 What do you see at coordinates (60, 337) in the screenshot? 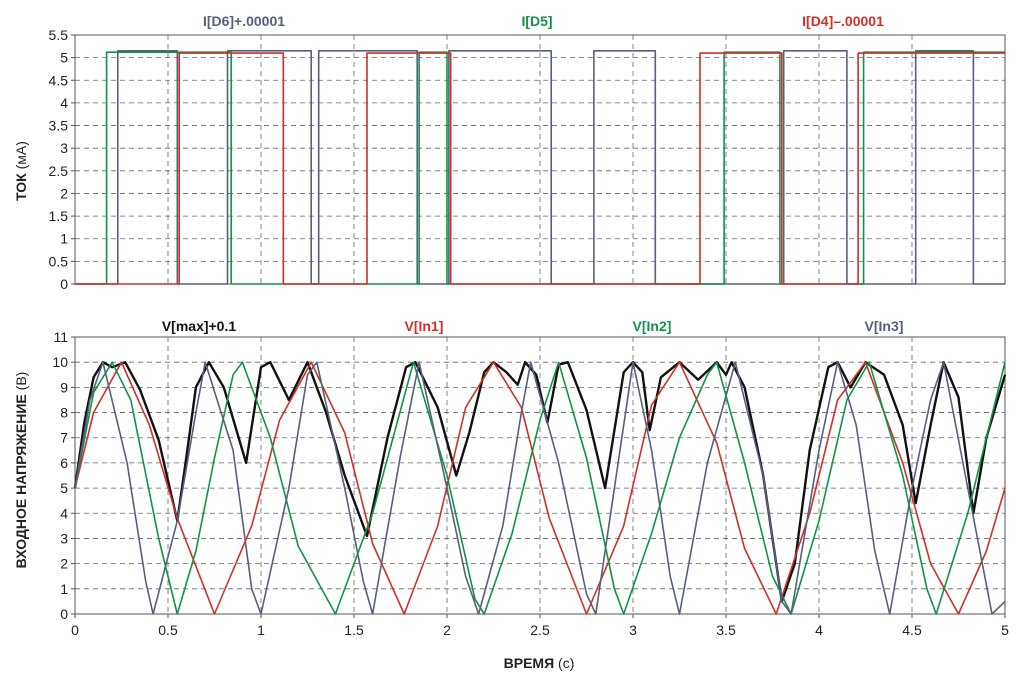
I see `voltage-y-tick-label: 11` at bounding box center [60, 337].